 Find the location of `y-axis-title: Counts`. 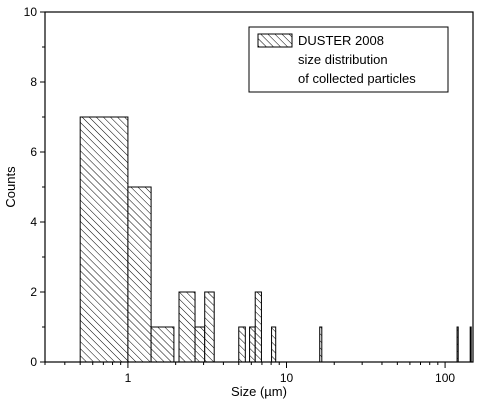

y-axis-title: Counts is located at coordinates (10, 187).